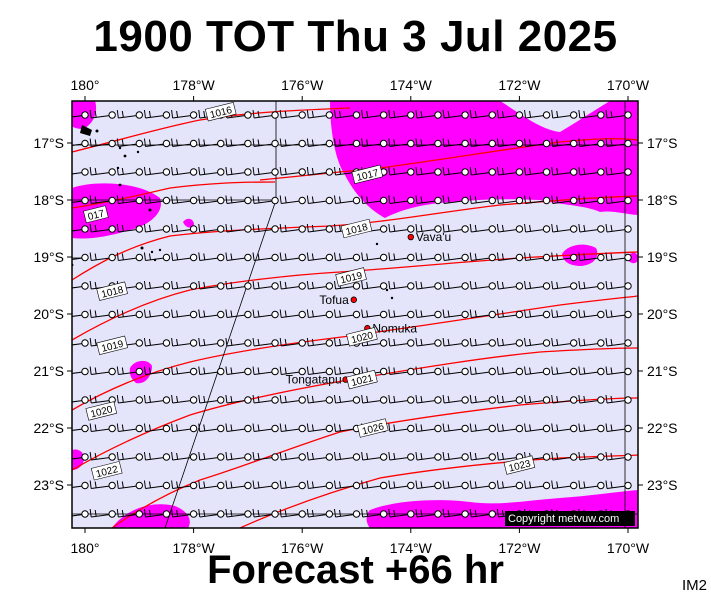  Describe the element at coordinates (368, 176) in the screenshot. I see `isobar-label-text: 1017` at that location.